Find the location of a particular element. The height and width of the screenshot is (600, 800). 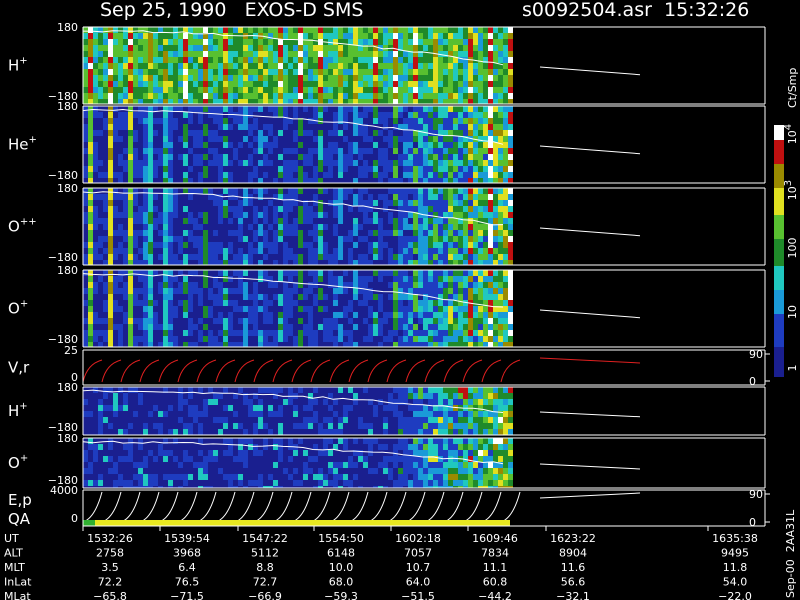

y-tick-label: 180 is located at coordinates (67, 106).